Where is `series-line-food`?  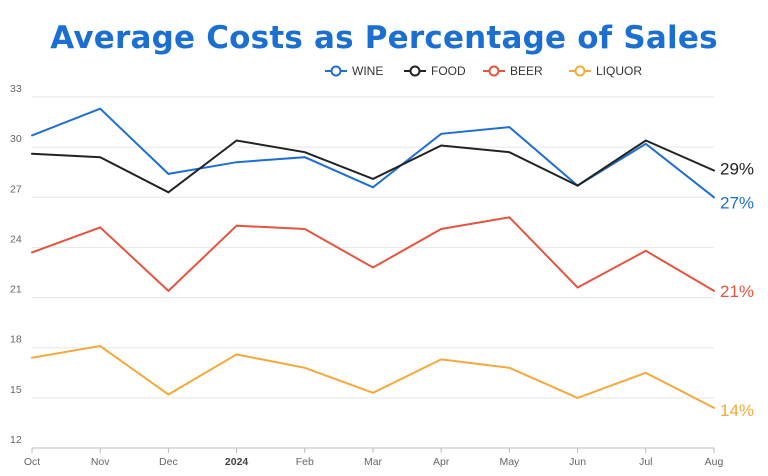
series-line-food is located at coordinates (373, 166).